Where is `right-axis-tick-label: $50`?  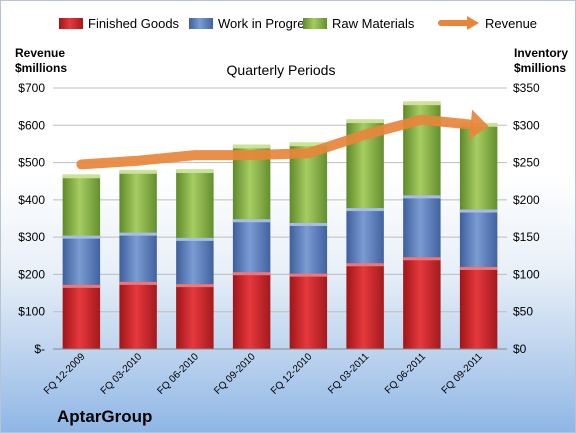
right-axis-tick-label: $50 is located at coordinates (523, 312).